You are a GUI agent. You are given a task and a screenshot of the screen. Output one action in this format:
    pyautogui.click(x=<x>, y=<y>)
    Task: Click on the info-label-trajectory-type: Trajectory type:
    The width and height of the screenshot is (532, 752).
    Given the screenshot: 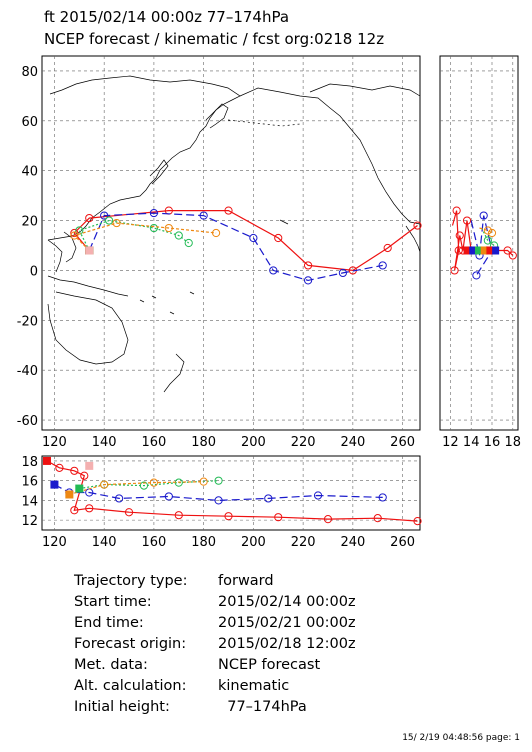 What is the action you would take?
    pyautogui.click(x=130, y=581)
    